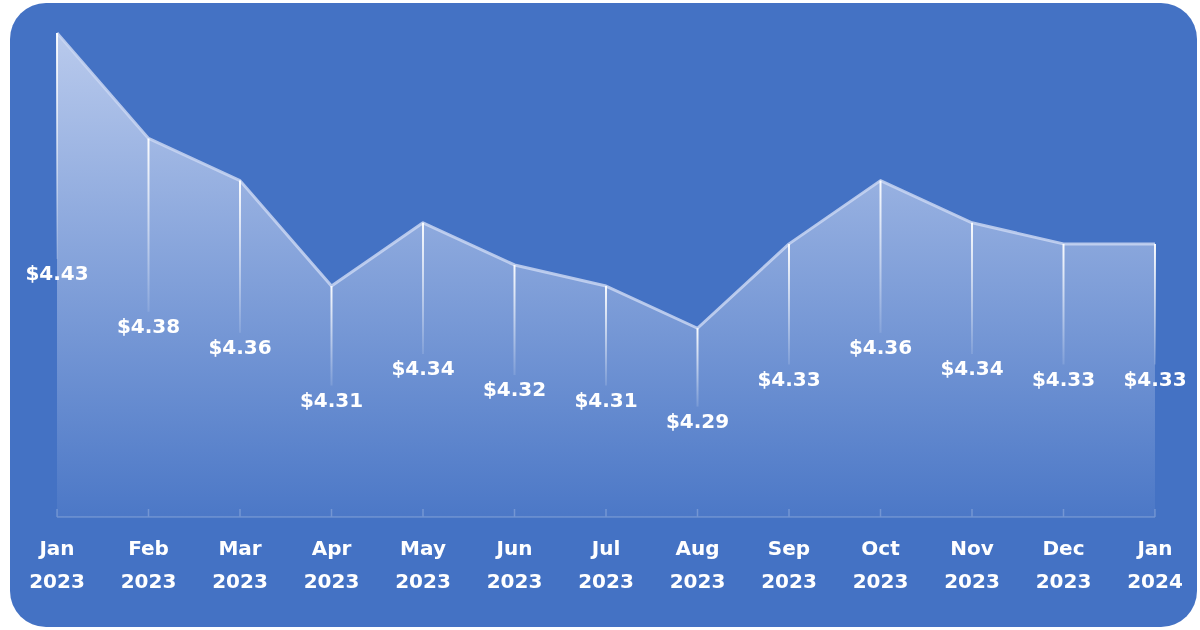 This screenshot has width=1200, height=630. I want to click on x-tick-label: Jun 2023, so click(514, 564).